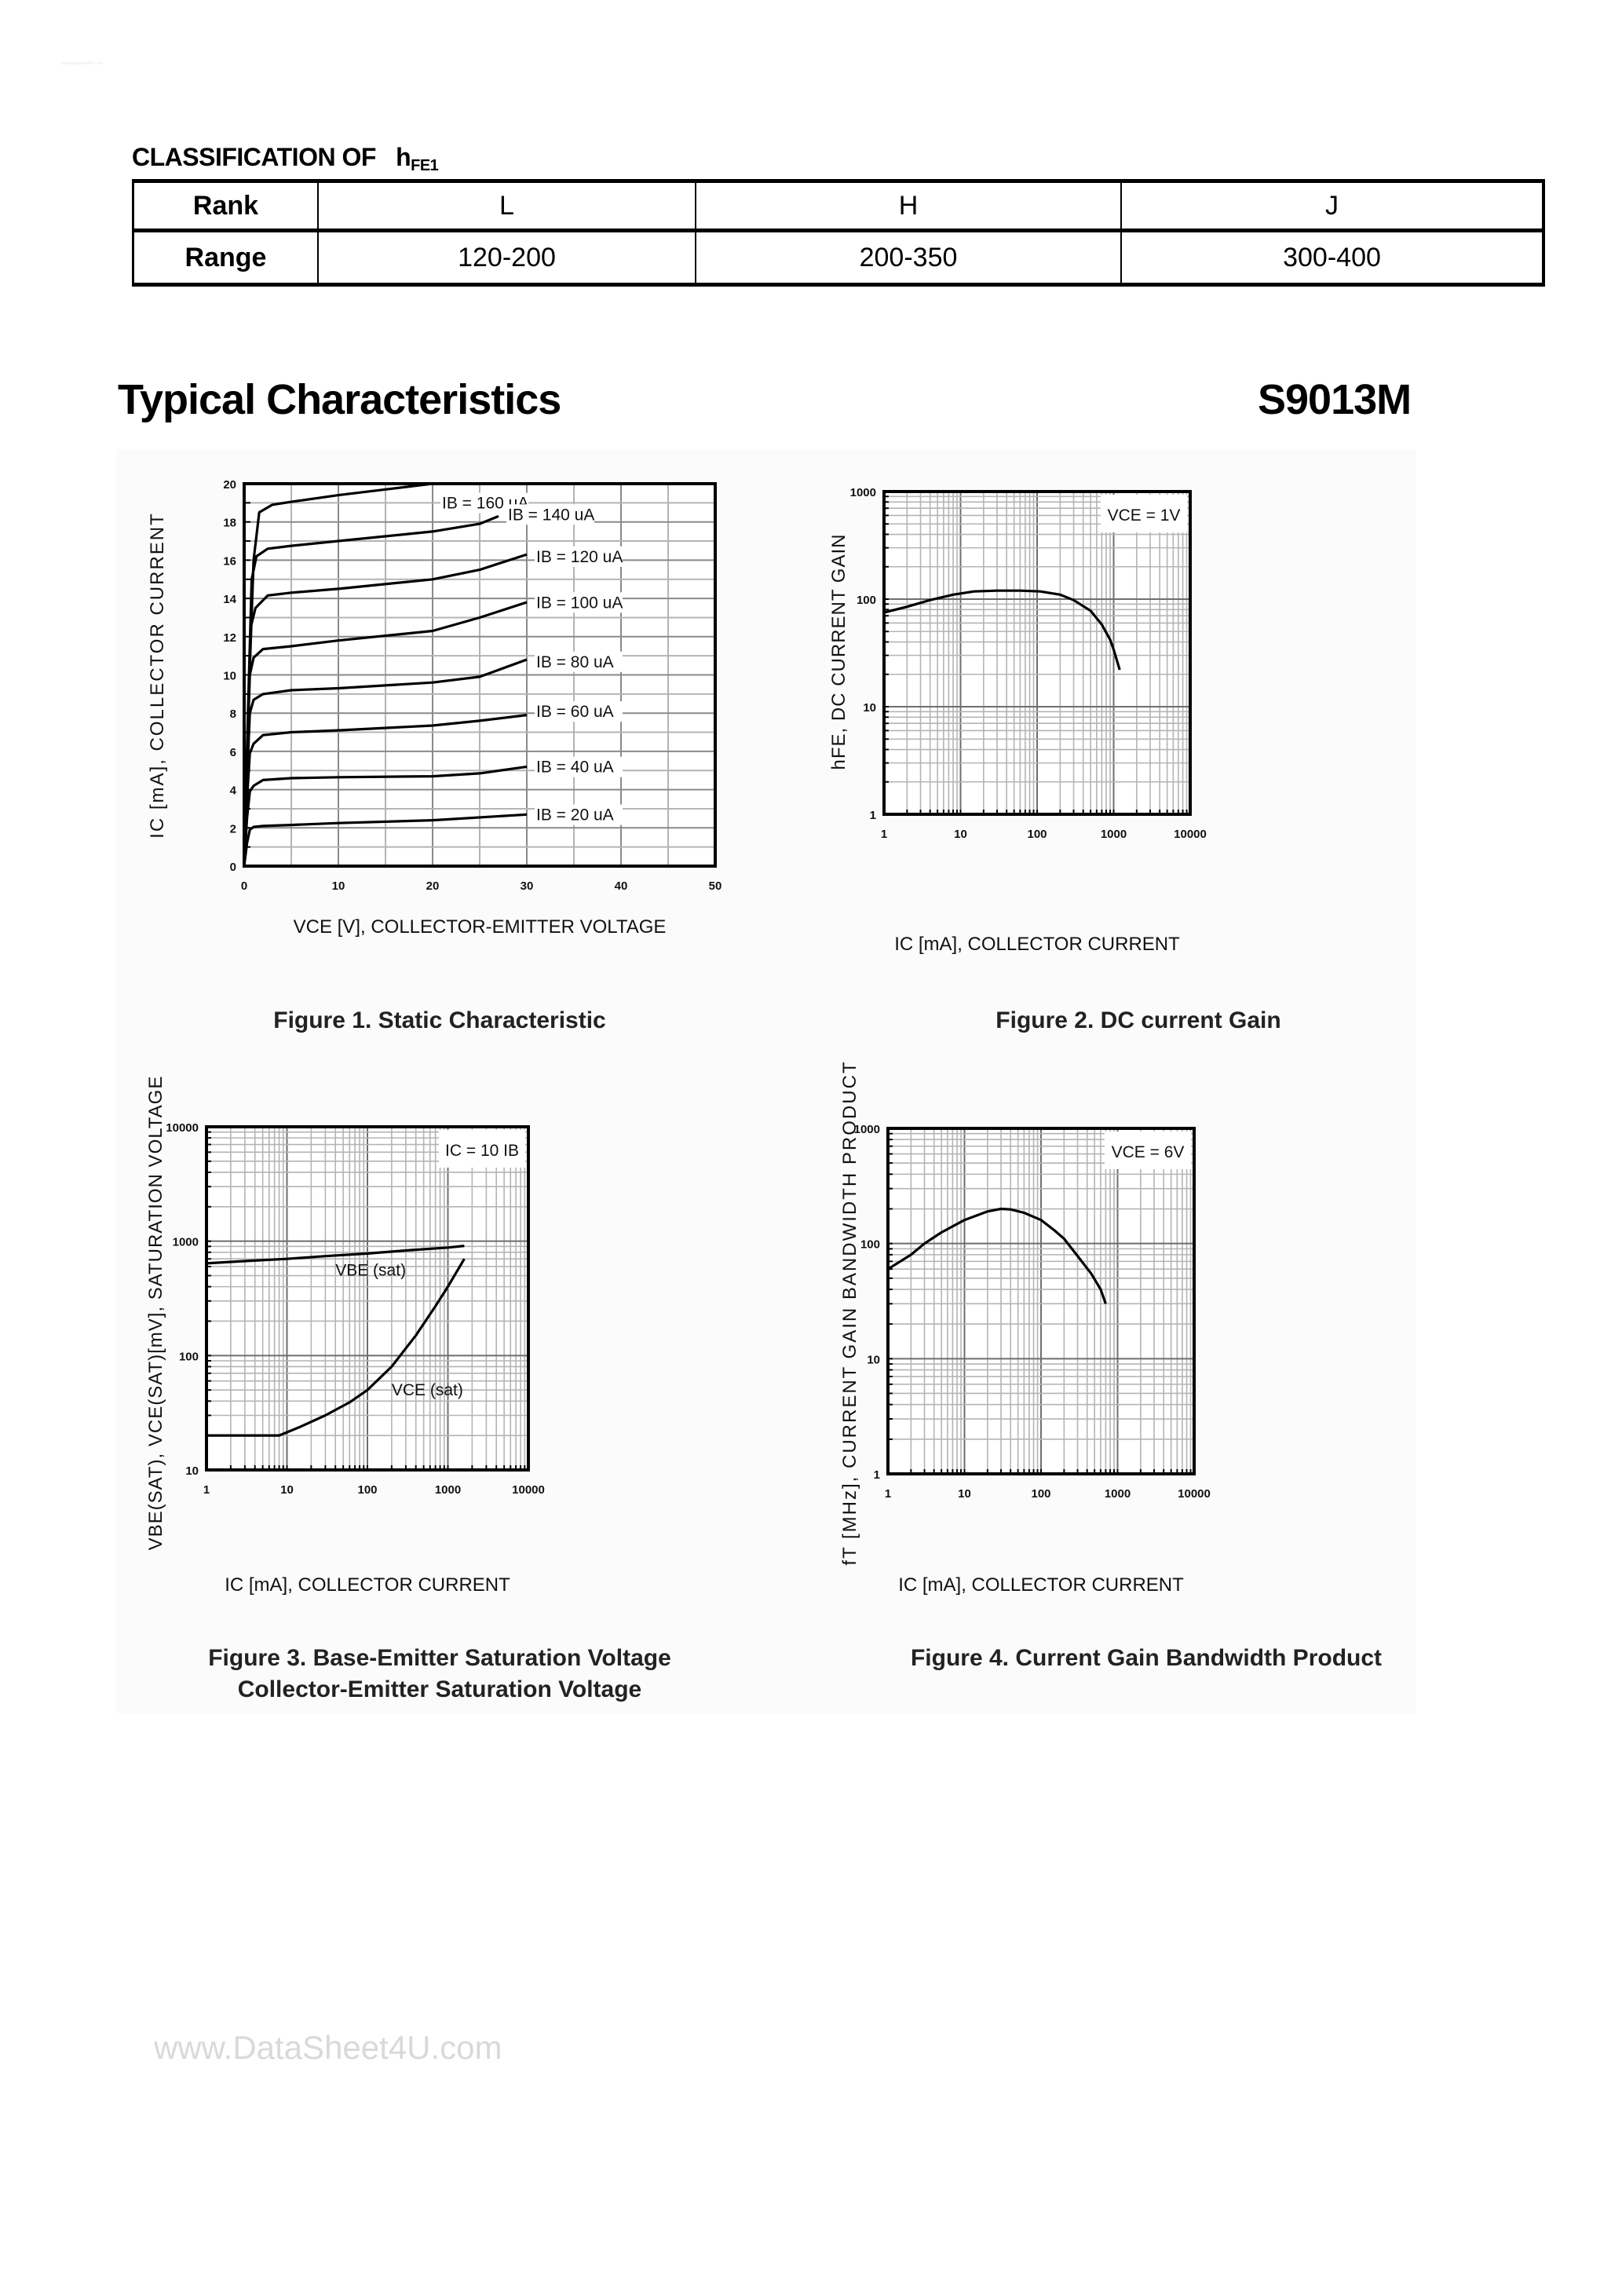  Describe the element at coordinates (403, 157) in the screenshot. I see `hfe-symbol: h` at that location.